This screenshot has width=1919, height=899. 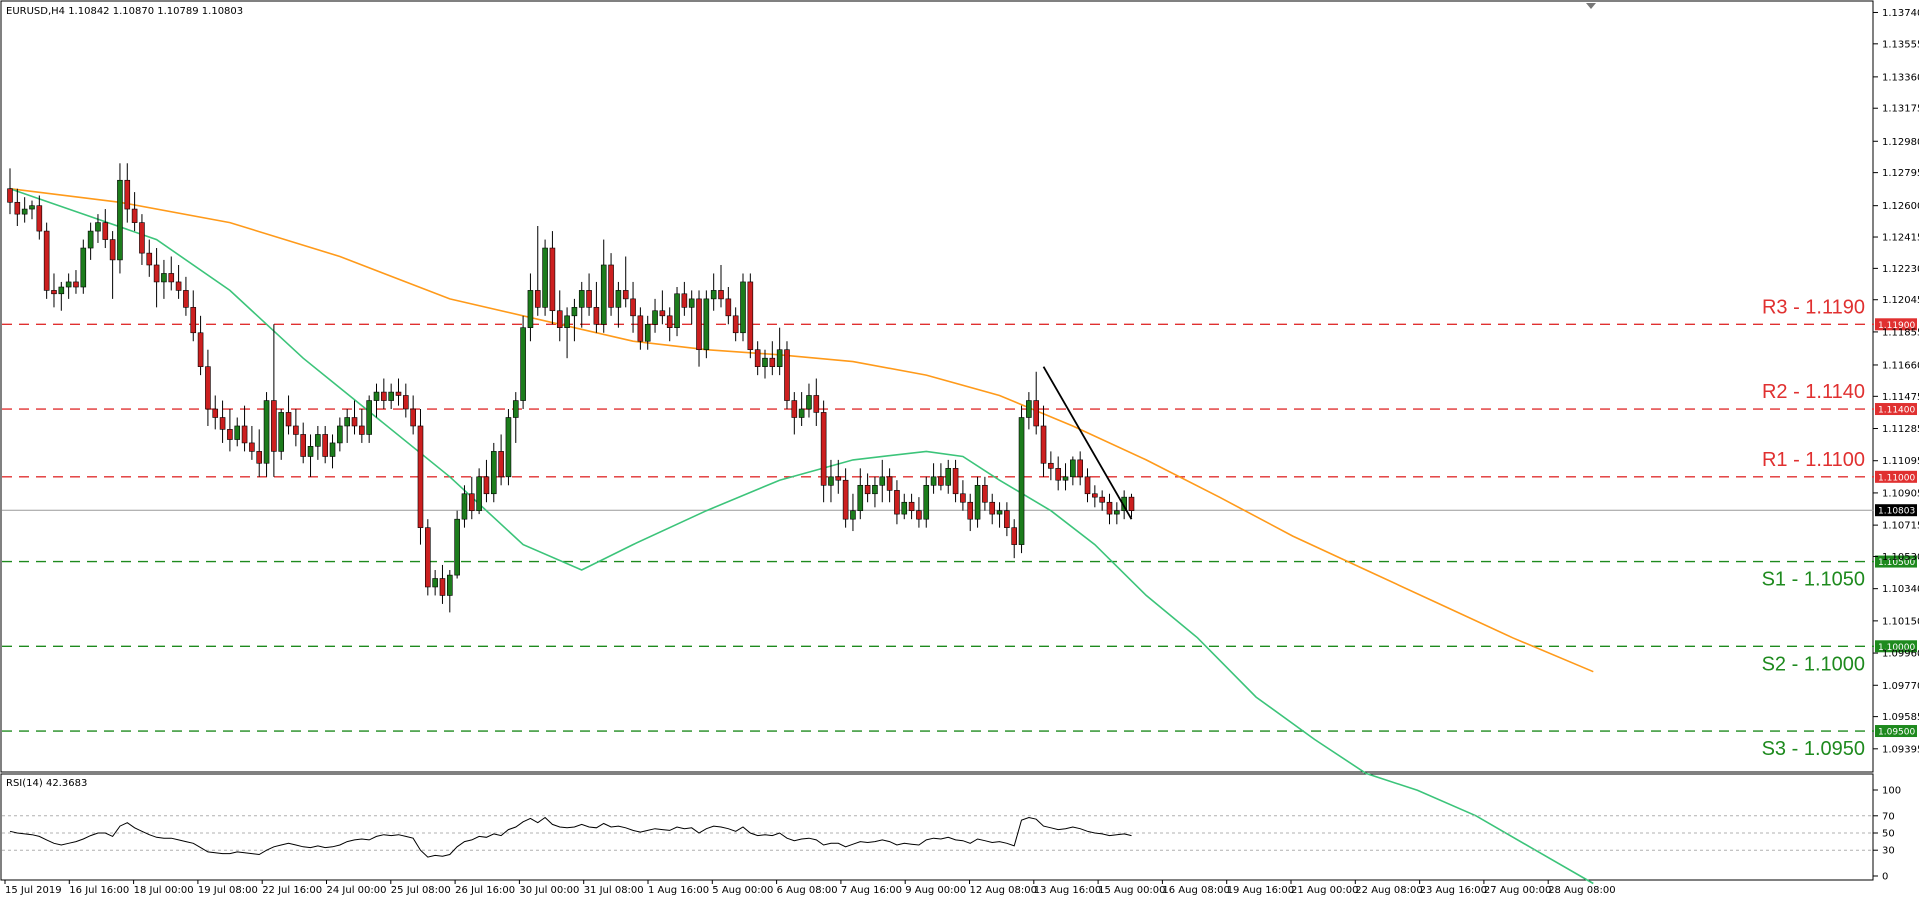 I want to click on price-tick-label: 1.12230, so click(x=1900, y=269).